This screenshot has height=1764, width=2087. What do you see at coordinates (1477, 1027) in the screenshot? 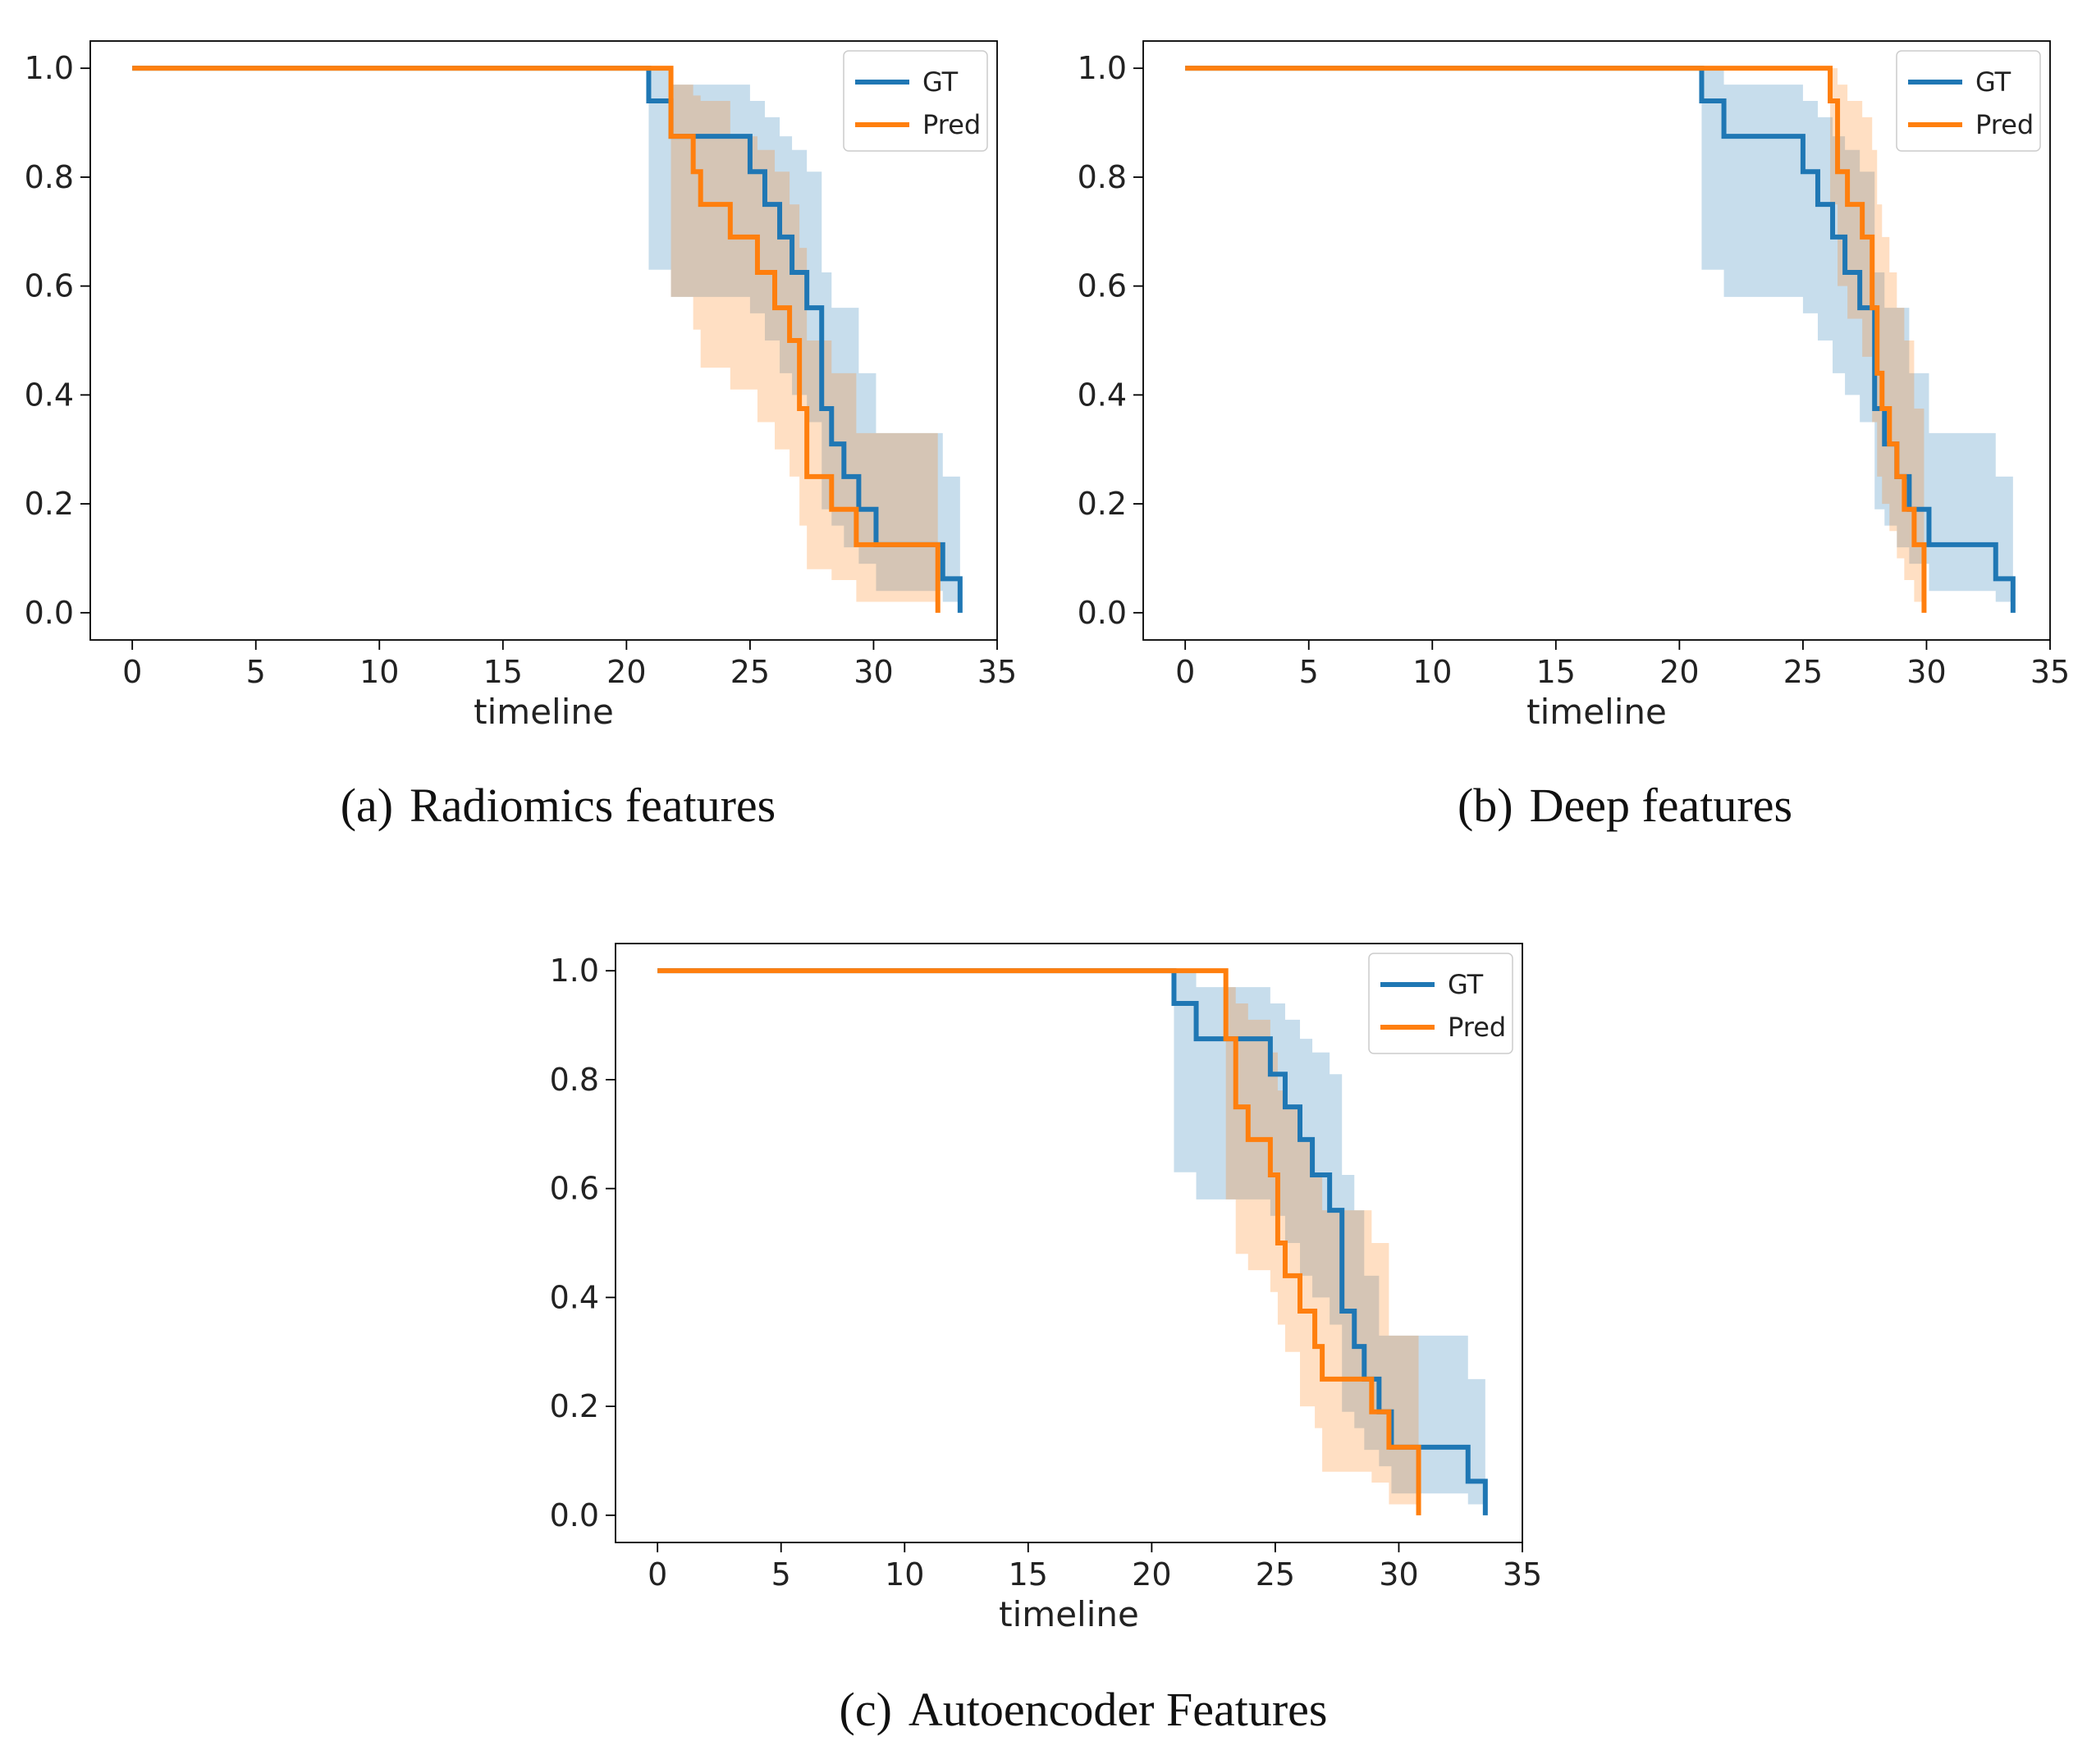
I see `panel-c-legend-label-pred: Pred` at bounding box center [1477, 1027].